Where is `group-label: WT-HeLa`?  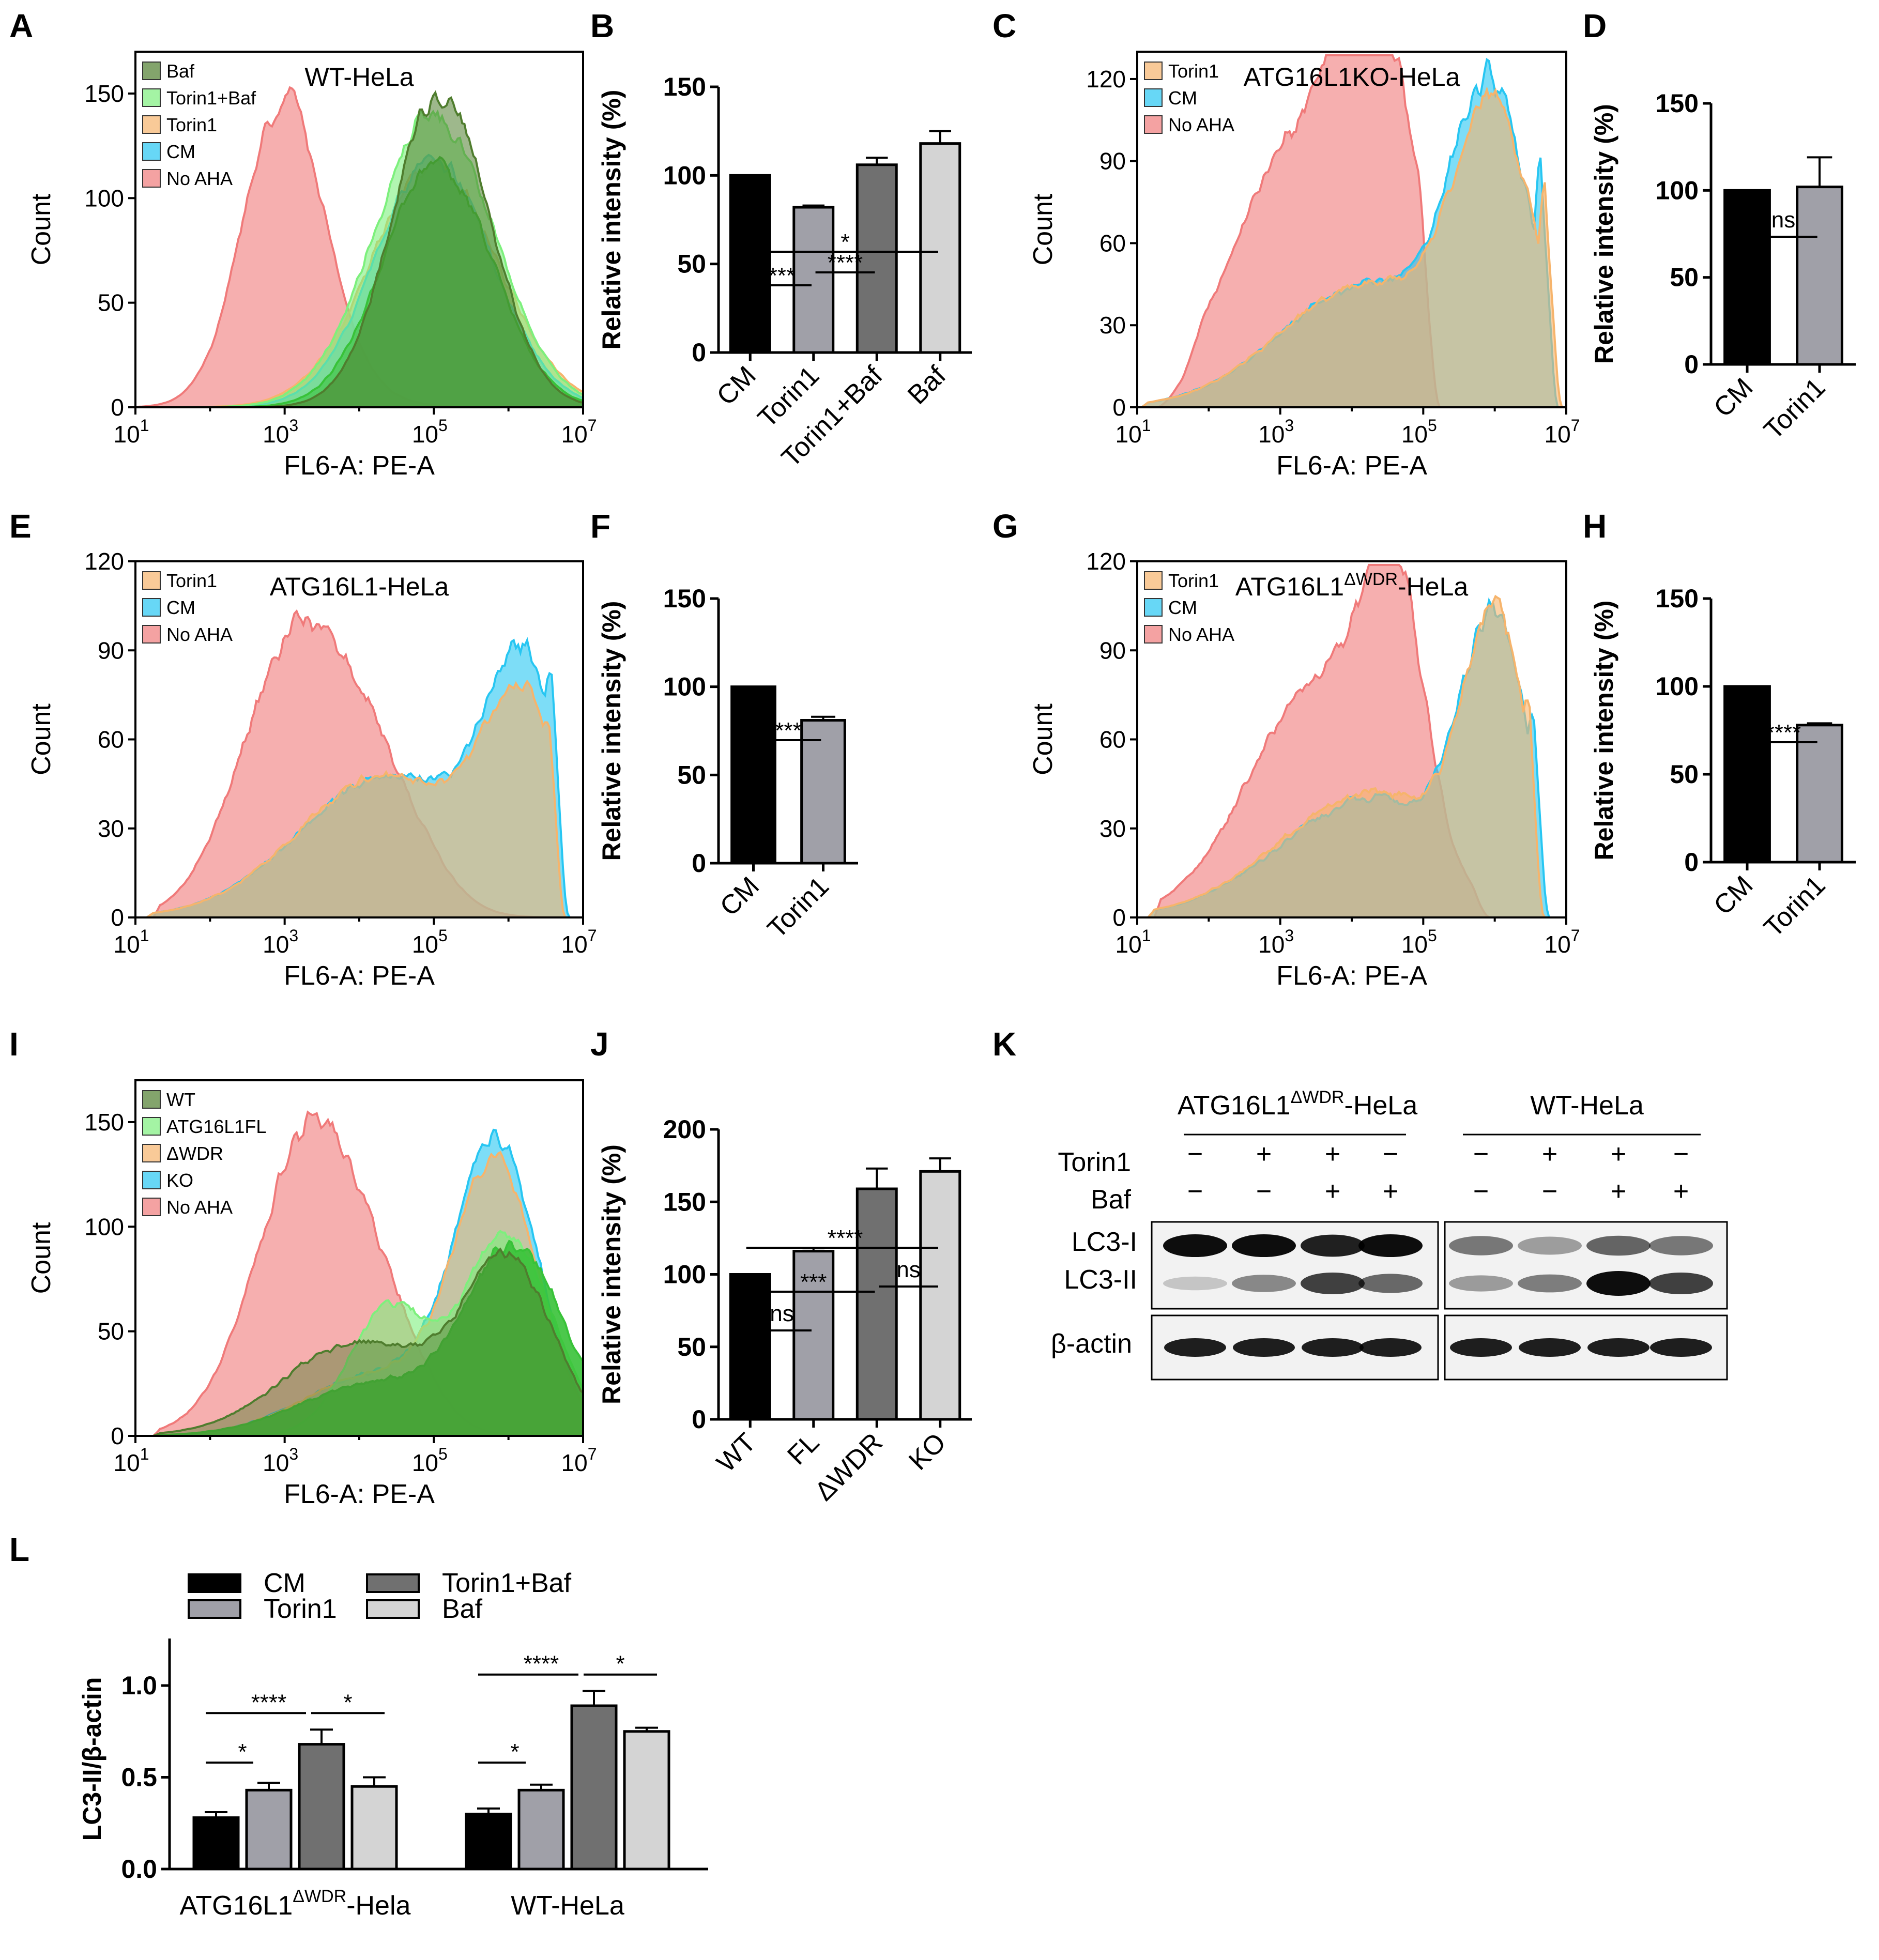
group-label: WT-HeLa is located at coordinates (567, 1906).